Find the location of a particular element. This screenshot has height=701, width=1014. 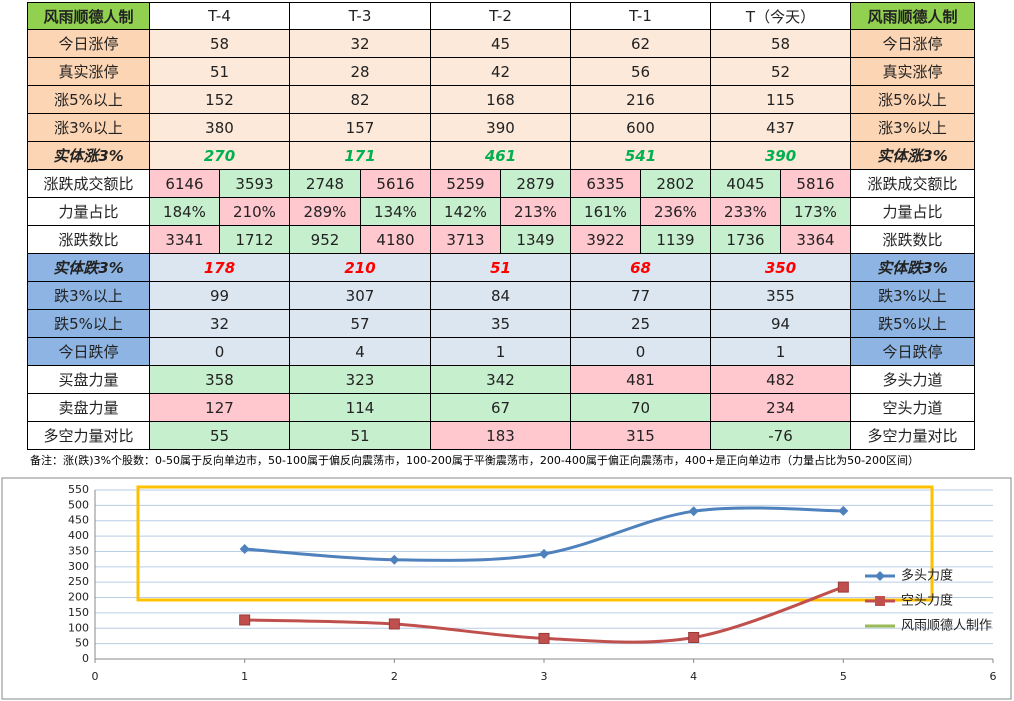

cell: 142% is located at coordinates (466, 212).